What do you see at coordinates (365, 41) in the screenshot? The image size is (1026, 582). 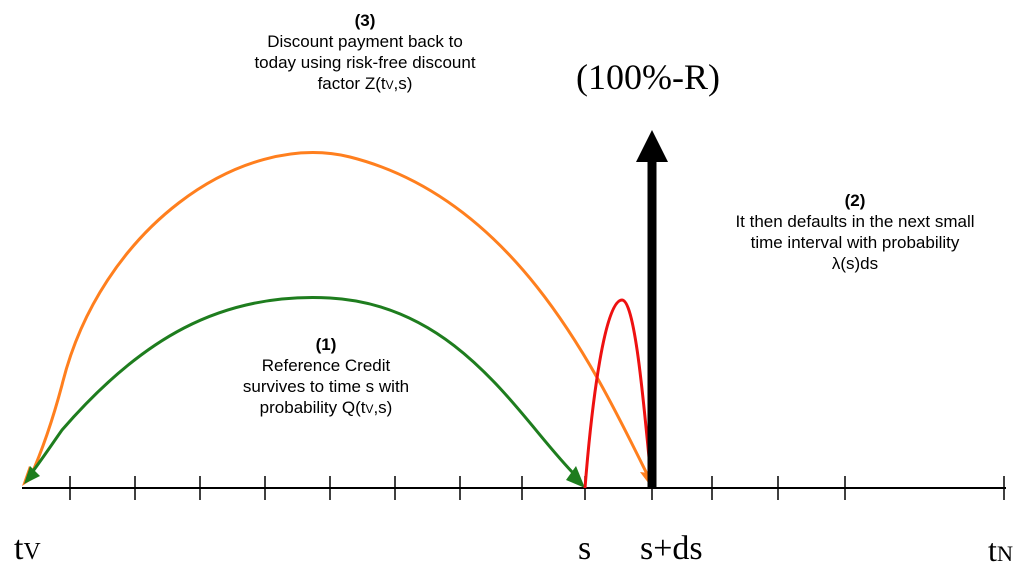 I see `step3-line1: Discount payment back to` at bounding box center [365, 41].